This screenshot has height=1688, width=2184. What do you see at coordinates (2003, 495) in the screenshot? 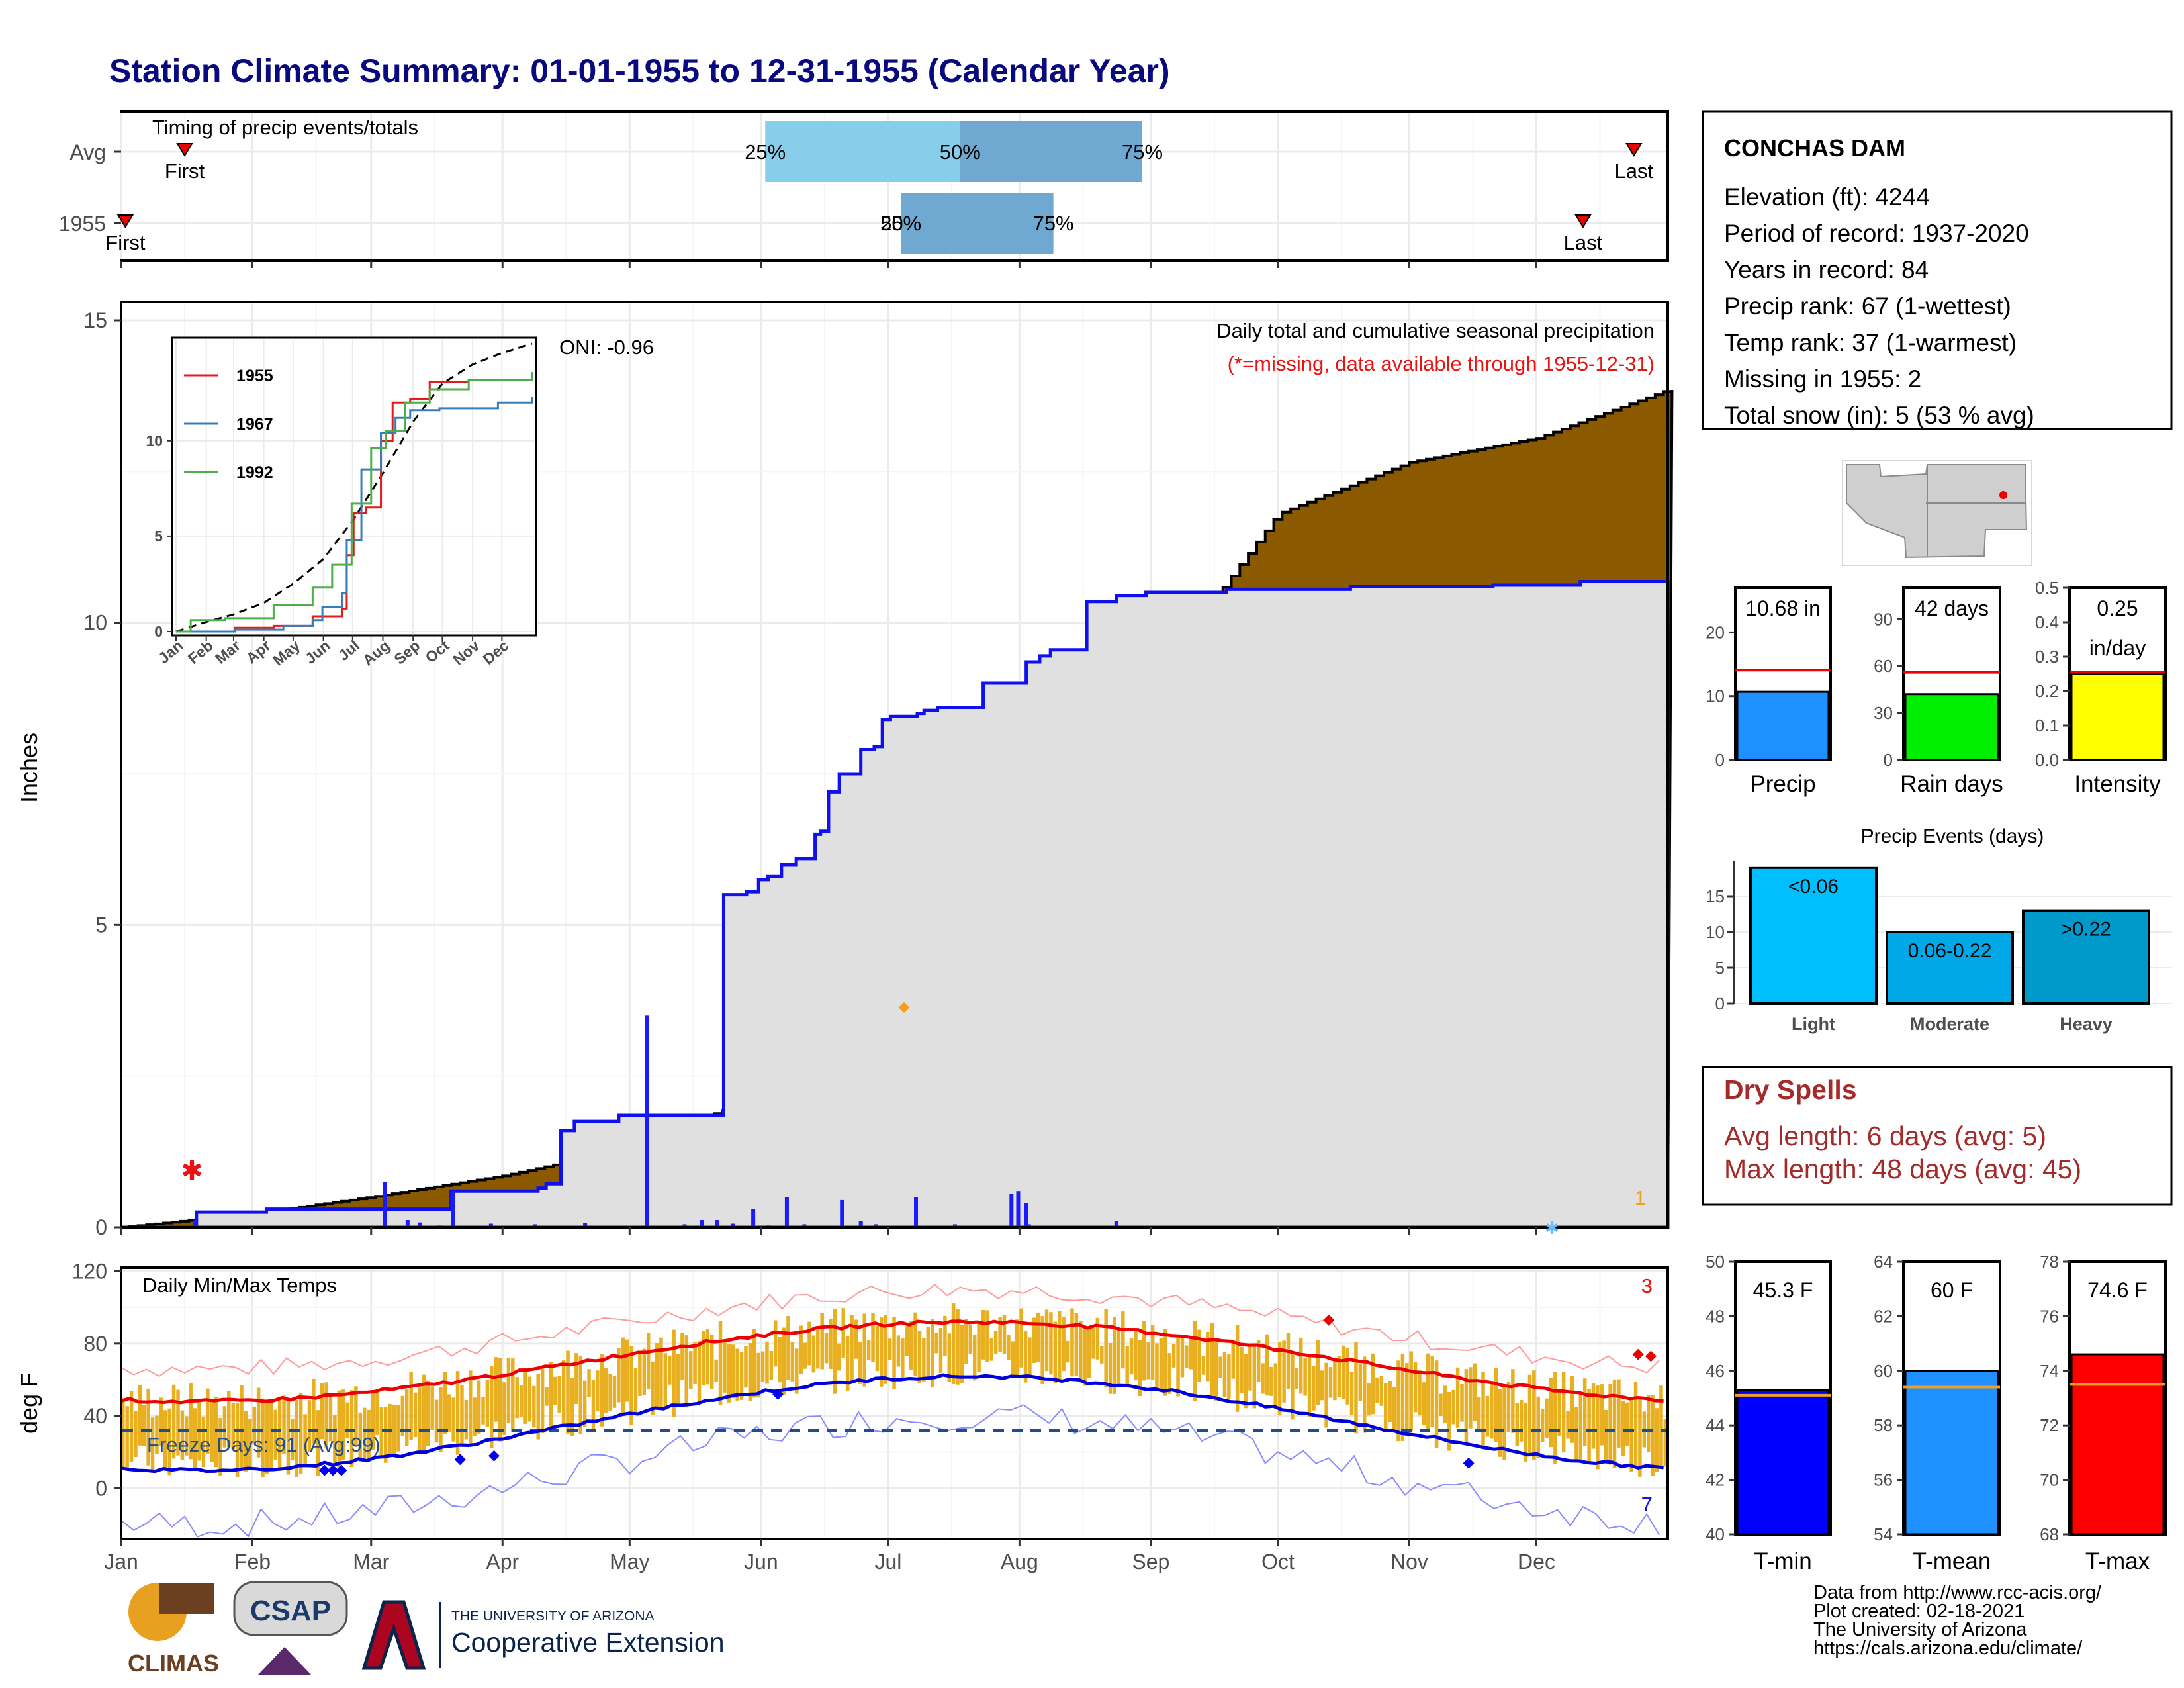
I see `station-location-dot` at bounding box center [2003, 495].